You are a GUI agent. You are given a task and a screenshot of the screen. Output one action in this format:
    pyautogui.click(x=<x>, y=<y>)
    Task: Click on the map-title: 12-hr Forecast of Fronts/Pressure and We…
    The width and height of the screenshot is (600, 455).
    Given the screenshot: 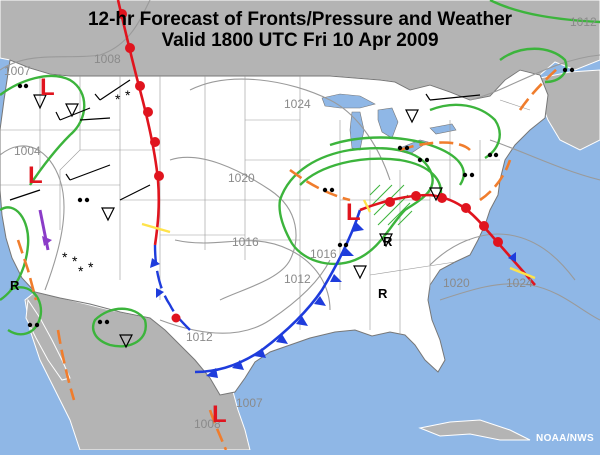 What is the action you would take?
    pyautogui.click(x=300, y=20)
    